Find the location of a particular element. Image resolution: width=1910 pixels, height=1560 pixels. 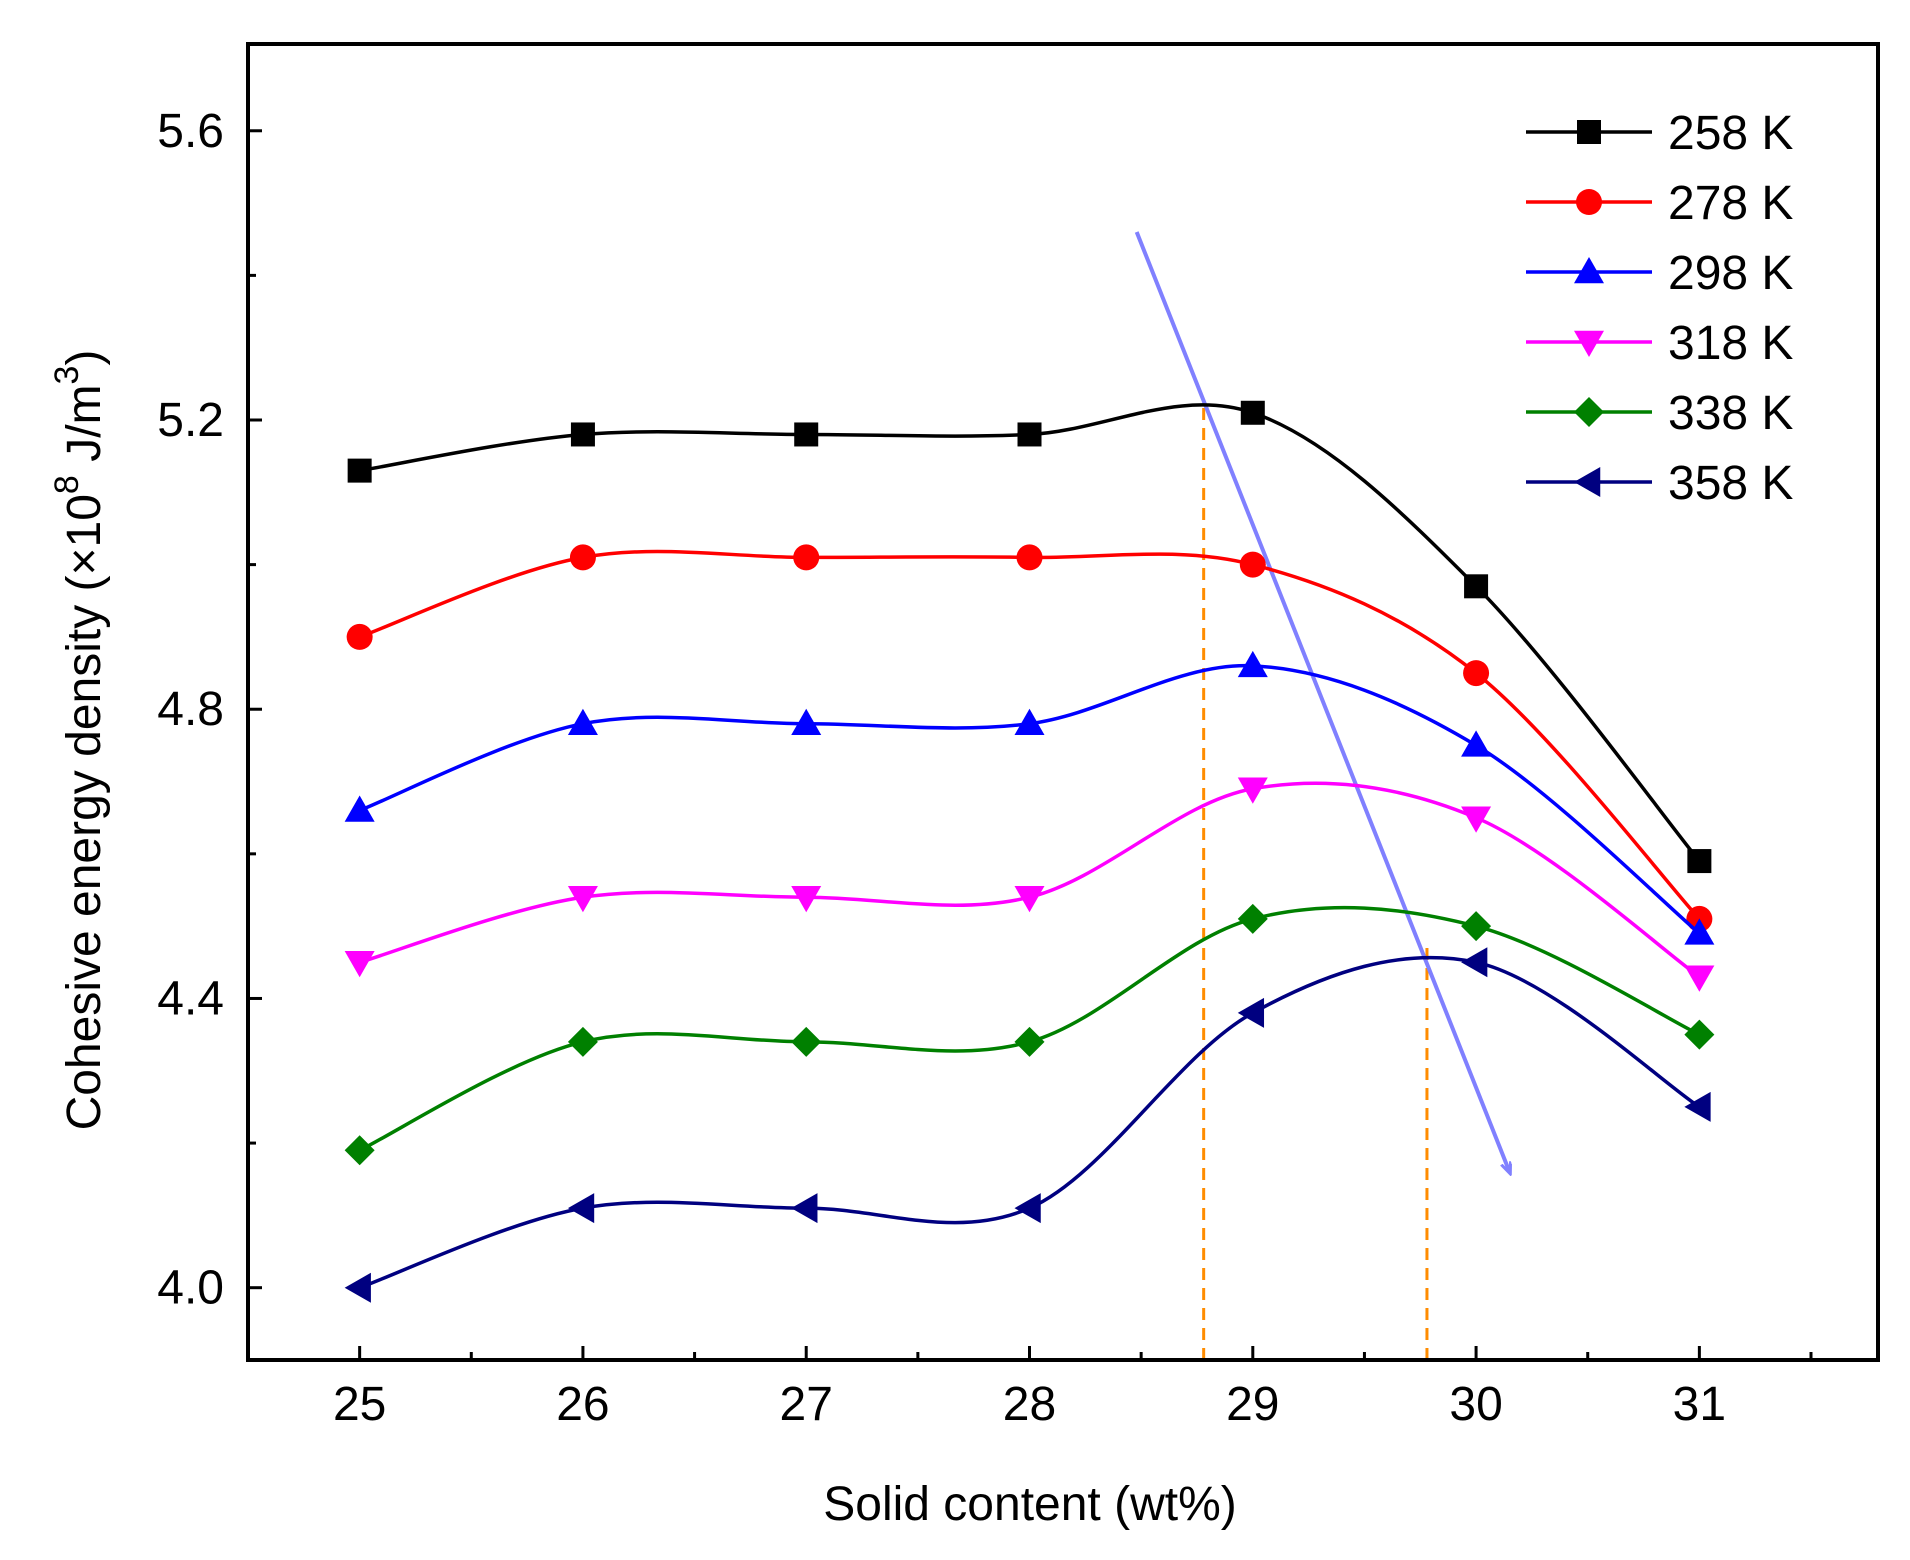

legend-label: 338 K is located at coordinates (1730, 413).